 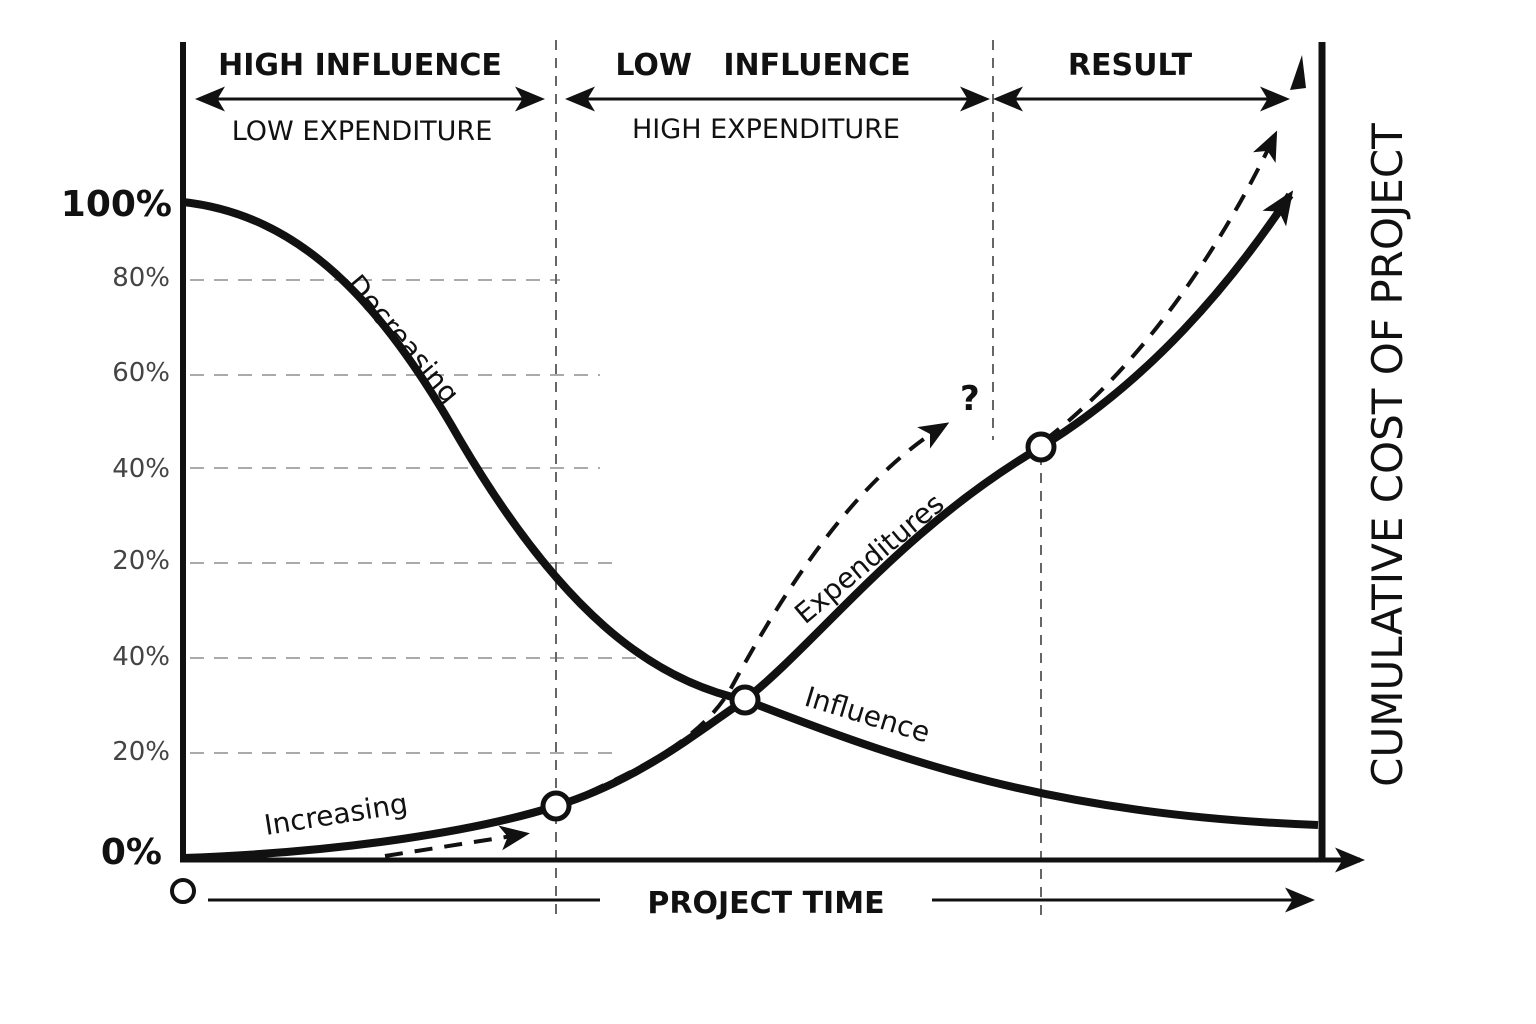 What do you see at coordinates (1387, 455) in the screenshot?
I see `right-axis-label: CUMULATIVE COST OF PROJECT` at bounding box center [1387, 455].